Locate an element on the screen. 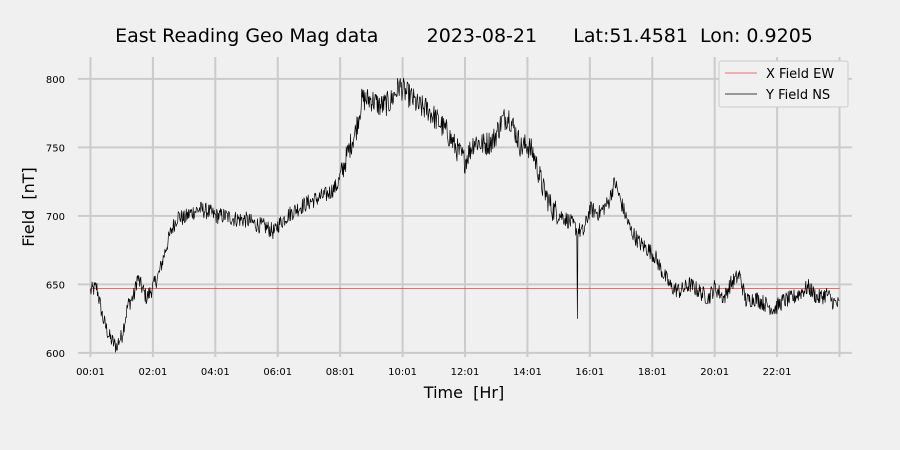  x-tick-label: 00:01 is located at coordinates (90, 372).